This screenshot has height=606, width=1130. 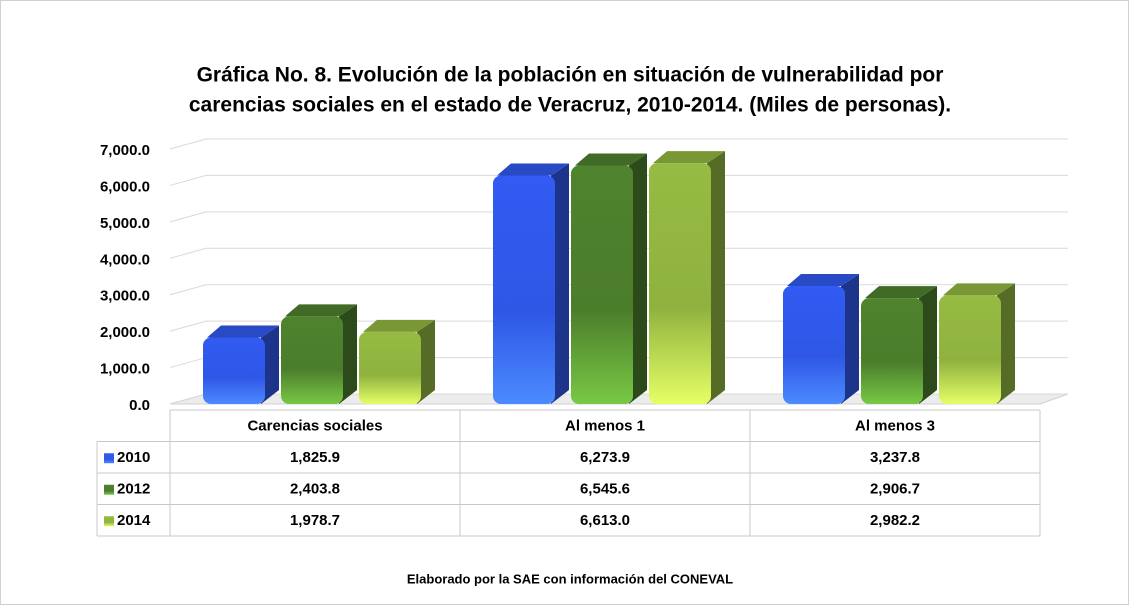 What do you see at coordinates (895, 426) in the screenshot?
I see `x-tick-label: Al menos 3` at bounding box center [895, 426].